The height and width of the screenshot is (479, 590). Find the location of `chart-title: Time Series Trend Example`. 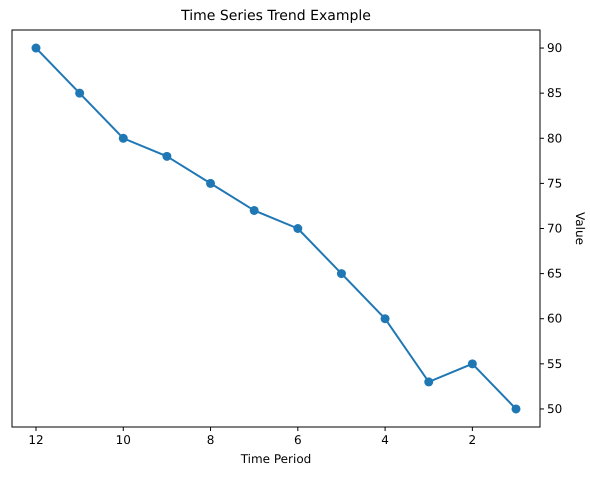

chart-title: Time Series Trend Example is located at coordinates (275, 16).